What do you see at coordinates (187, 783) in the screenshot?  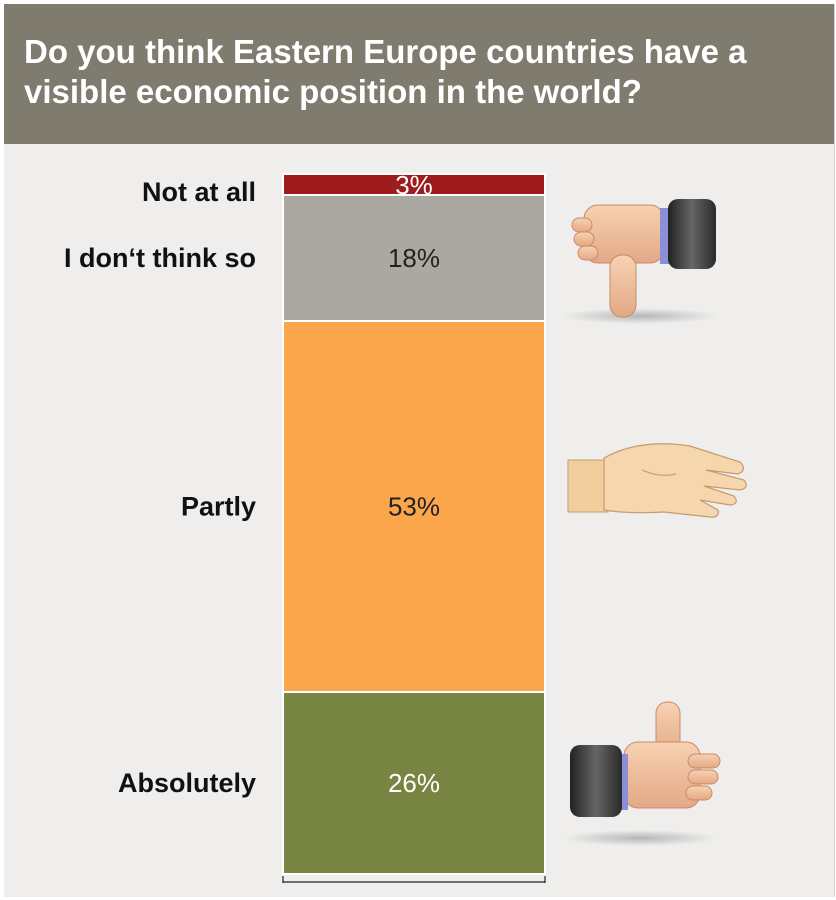 I see `category-label-absolutely: Absolutely` at bounding box center [187, 783].